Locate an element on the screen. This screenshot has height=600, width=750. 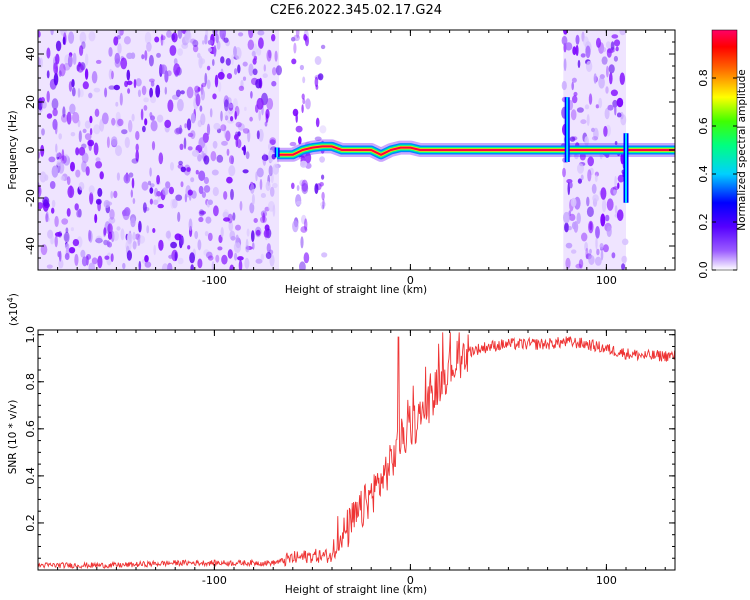
y-tick-label: 20 is located at coordinates (30, 102).